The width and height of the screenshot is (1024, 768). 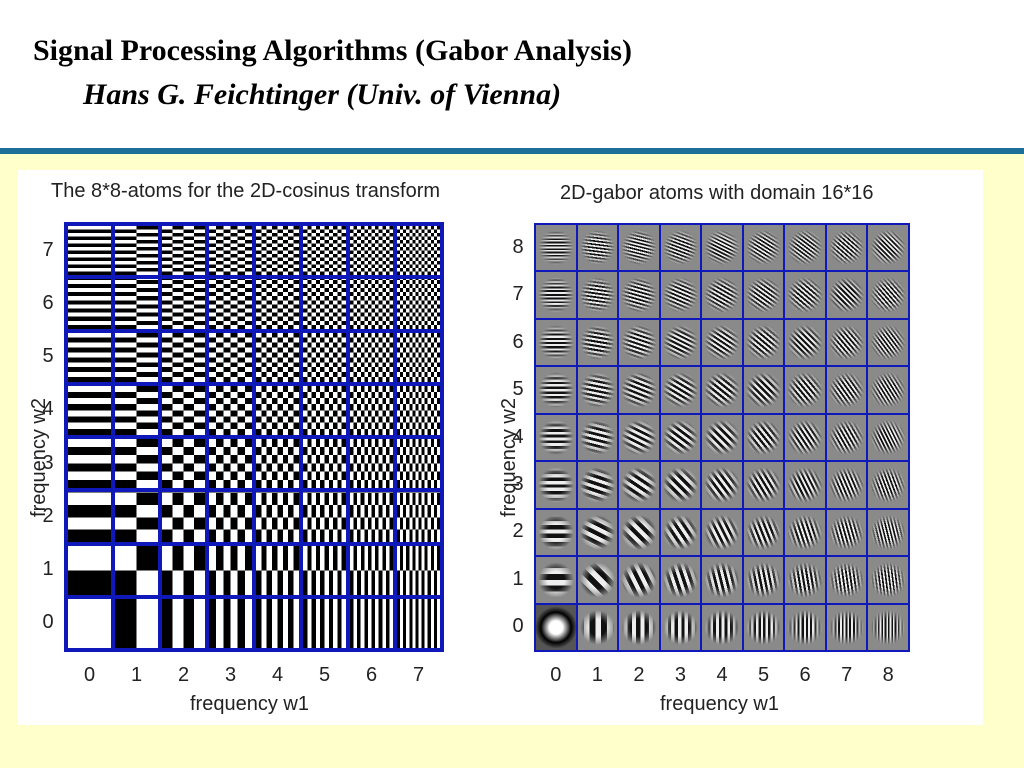 What do you see at coordinates (719, 704) in the screenshot?
I see `gabor-x-axis-label: frequency w1` at bounding box center [719, 704].